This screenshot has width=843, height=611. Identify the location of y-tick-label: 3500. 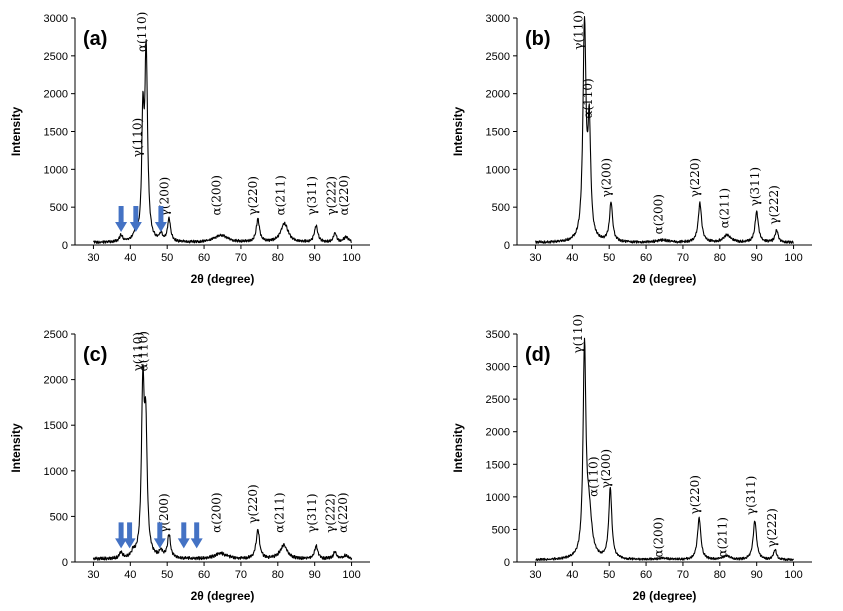
(498, 335).